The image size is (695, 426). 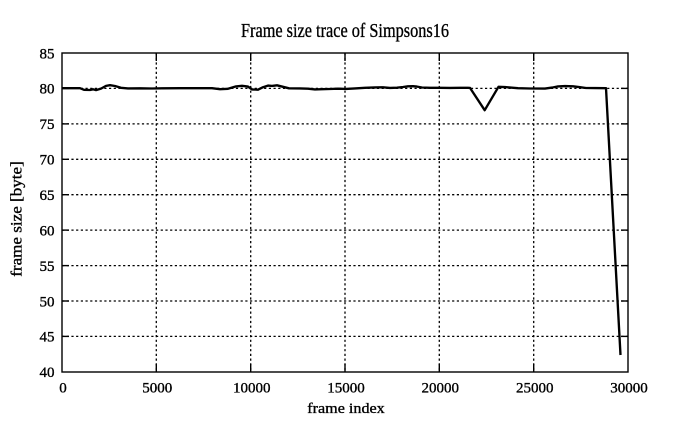 I want to click on svg-text: 40, so click(x=47, y=373).